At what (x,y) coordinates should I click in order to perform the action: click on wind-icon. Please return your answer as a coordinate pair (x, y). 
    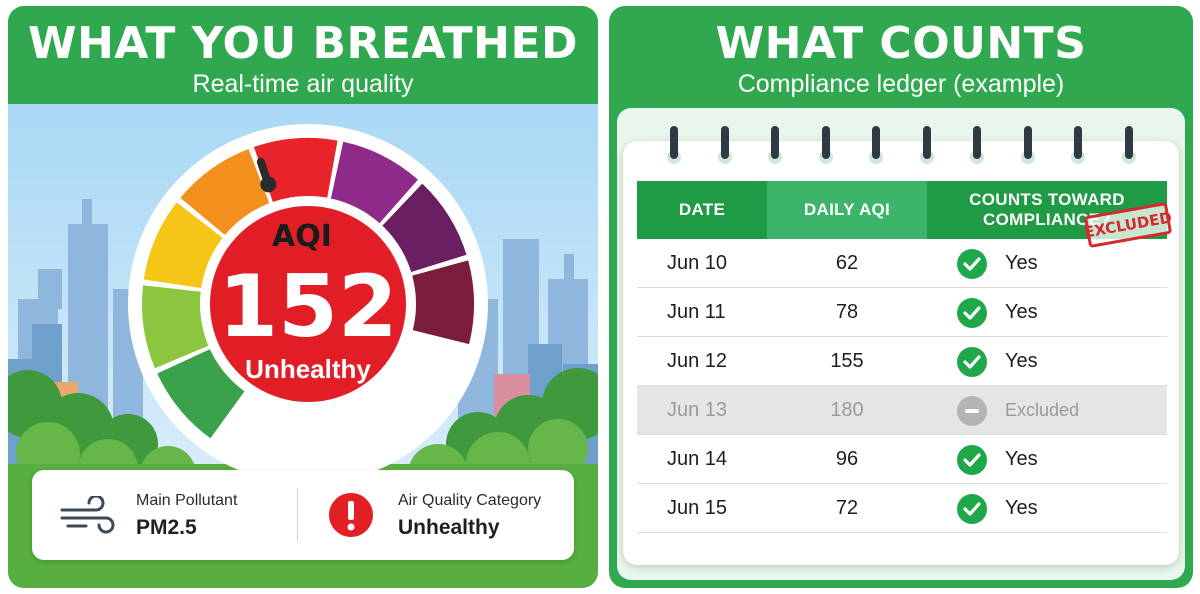
    Looking at the image, I should click on (87, 515).